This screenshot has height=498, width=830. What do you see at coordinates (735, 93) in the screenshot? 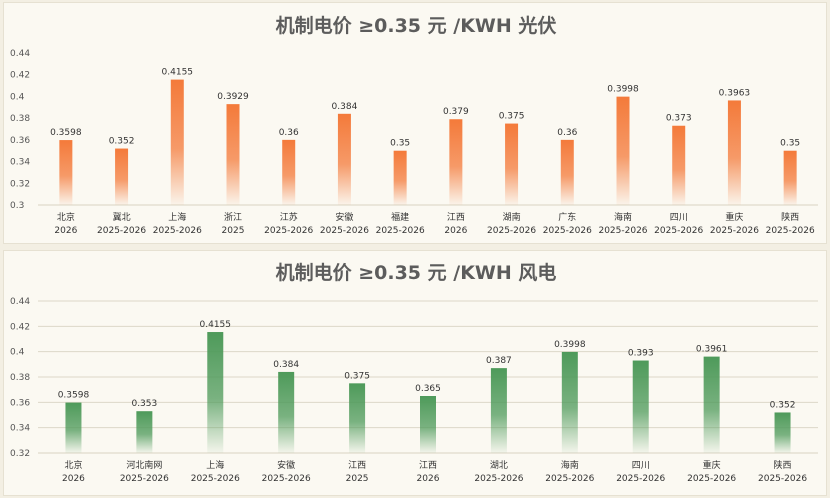
I see `data-label: 0.3963` at bounding box center [735, 93].